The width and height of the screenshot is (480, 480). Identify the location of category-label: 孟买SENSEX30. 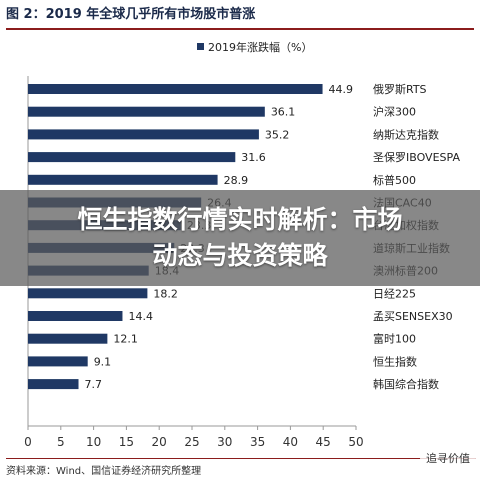
(413, 316).